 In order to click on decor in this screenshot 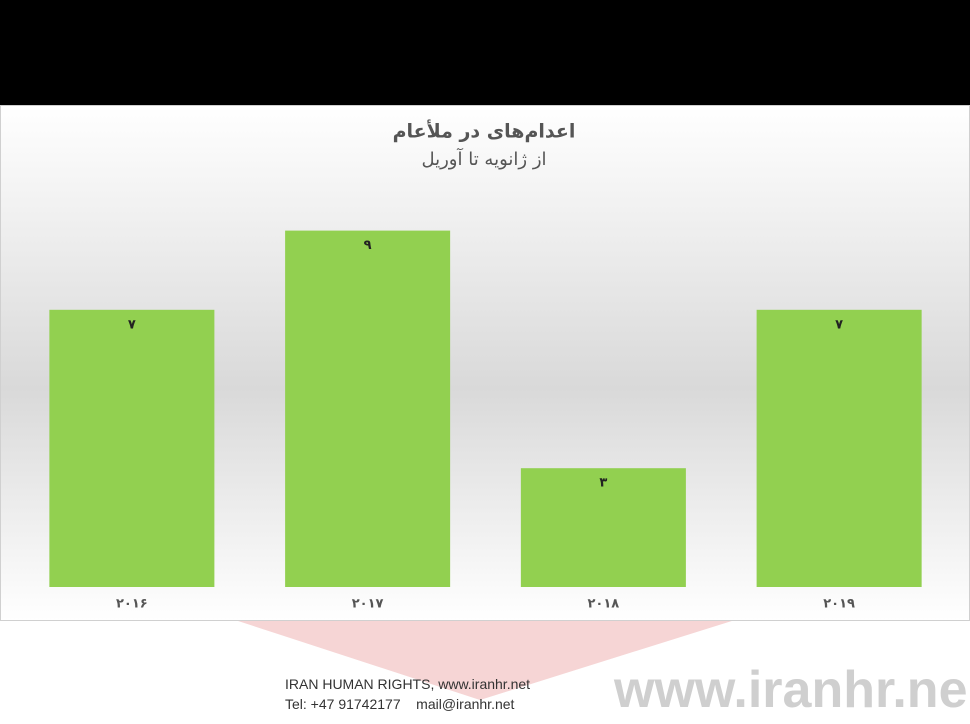, I will do `click(485, 660)`.